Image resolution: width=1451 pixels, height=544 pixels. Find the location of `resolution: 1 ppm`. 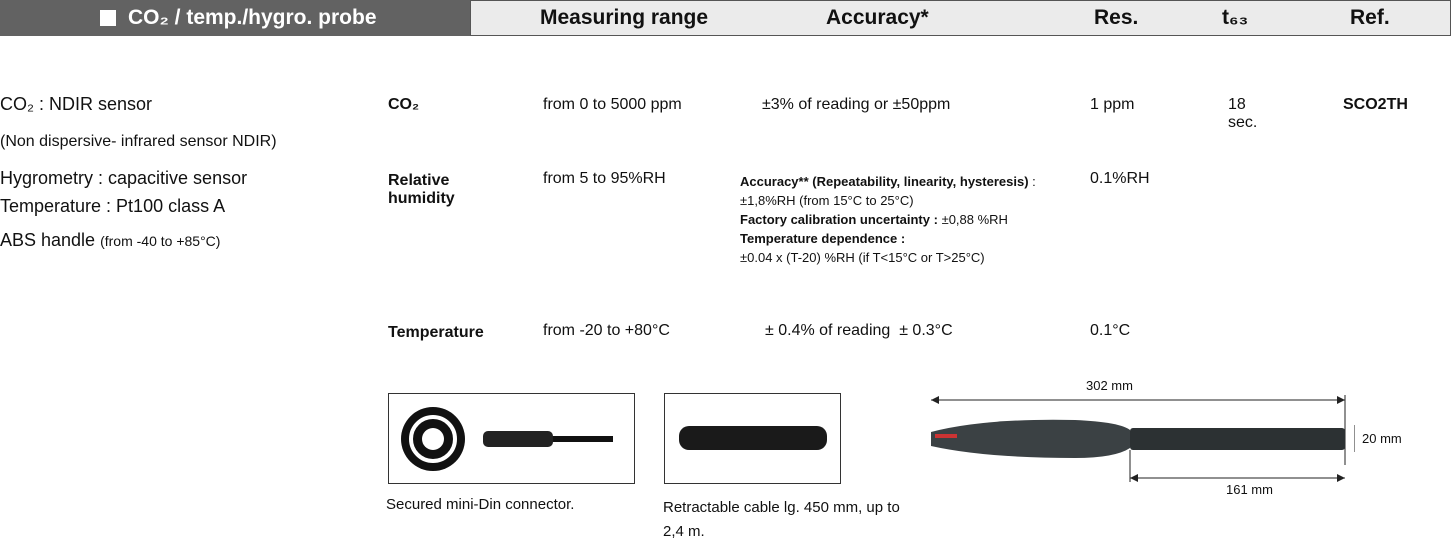

resolution: 1 ppm is located at coordinates (1112, 104).